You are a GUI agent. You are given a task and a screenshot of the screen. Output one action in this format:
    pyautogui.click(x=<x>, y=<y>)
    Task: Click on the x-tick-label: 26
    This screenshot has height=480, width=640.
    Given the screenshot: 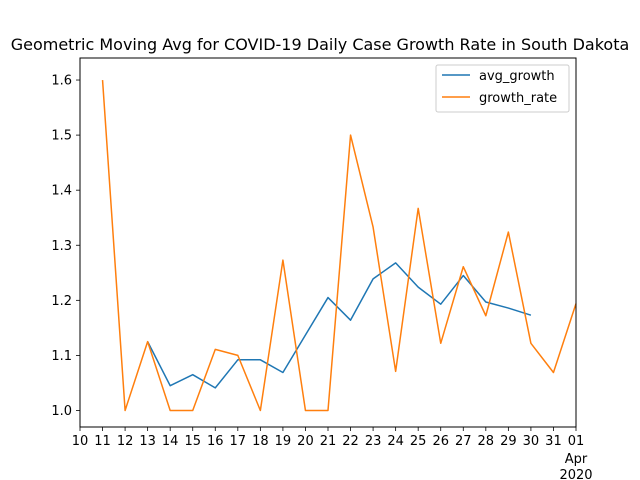 What is the action you would take?
    pyautogui.click(x=440, y=441)
    